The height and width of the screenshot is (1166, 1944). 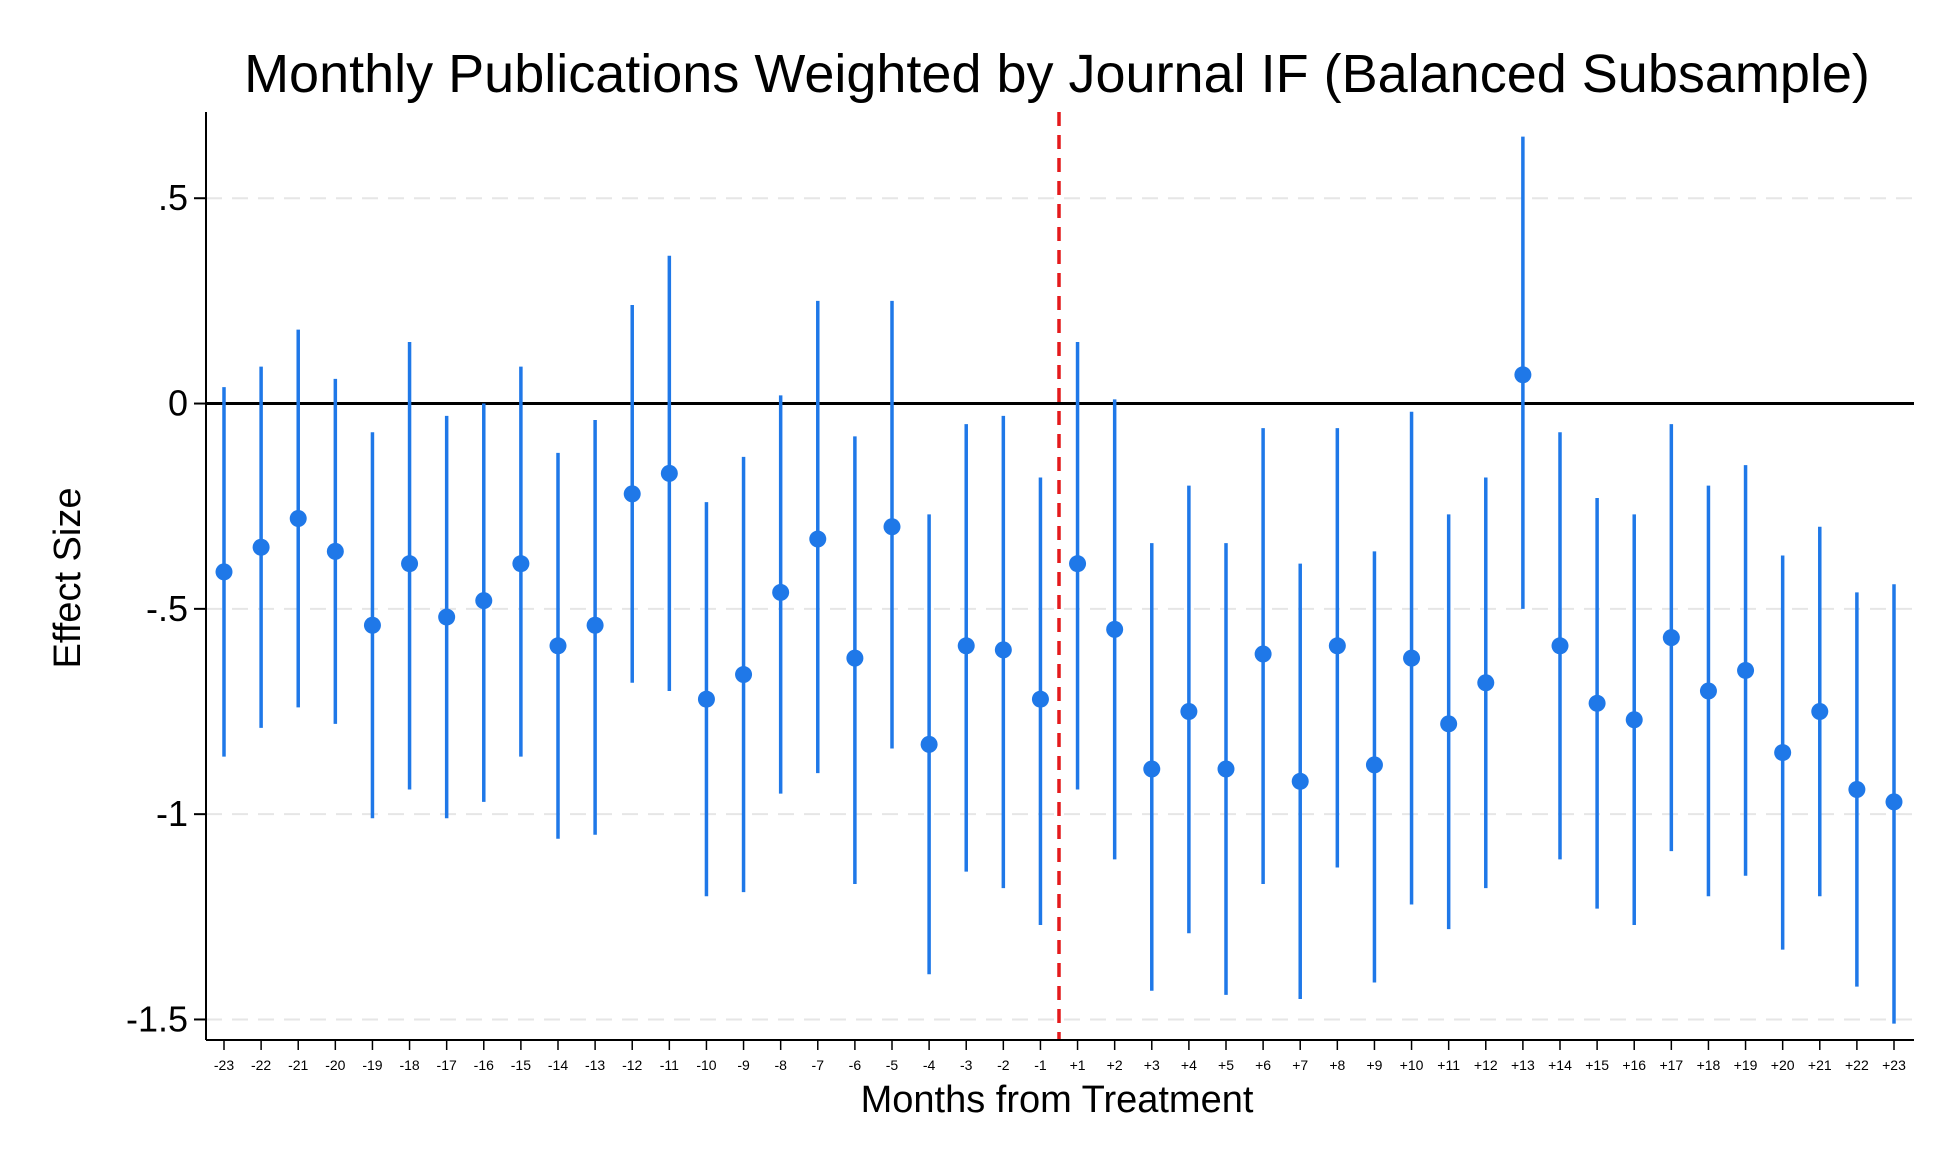 I want to click on x-tick-label: -12, so click(x=632, y=1065).